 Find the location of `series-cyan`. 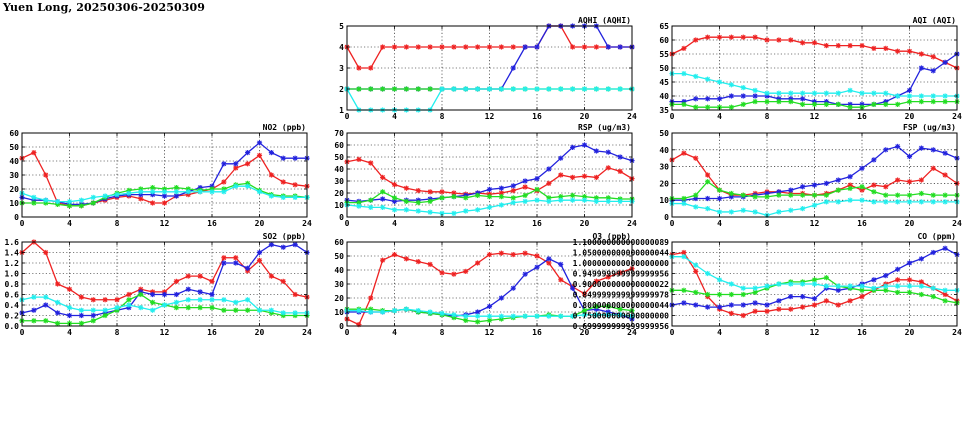

series-cyan is located at coordinates (489, 312).